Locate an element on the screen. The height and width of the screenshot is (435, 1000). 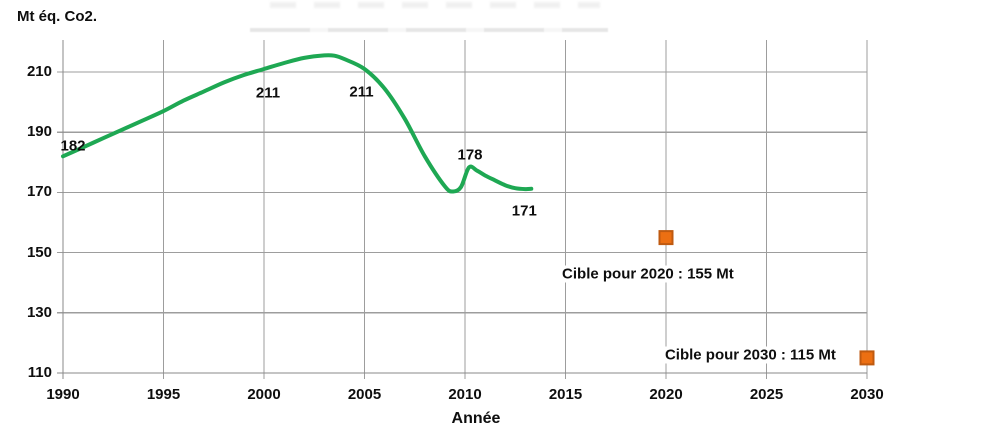
x-tick-label: 1995 is located at coordinates (163, 394).